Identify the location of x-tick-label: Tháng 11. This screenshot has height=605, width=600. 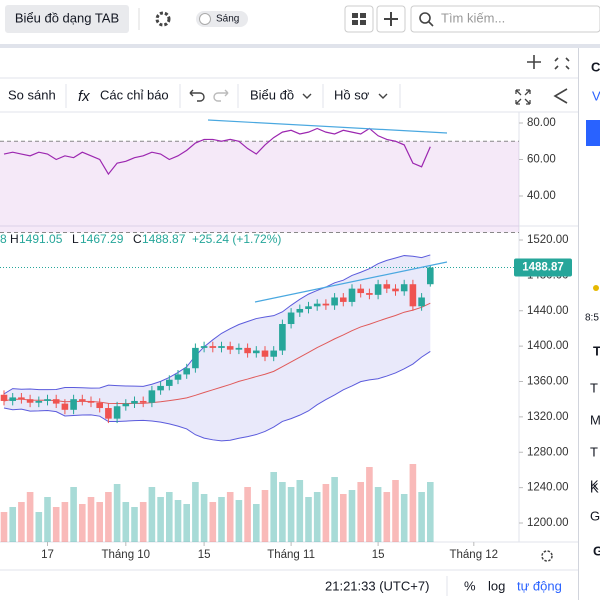
(291, 555).